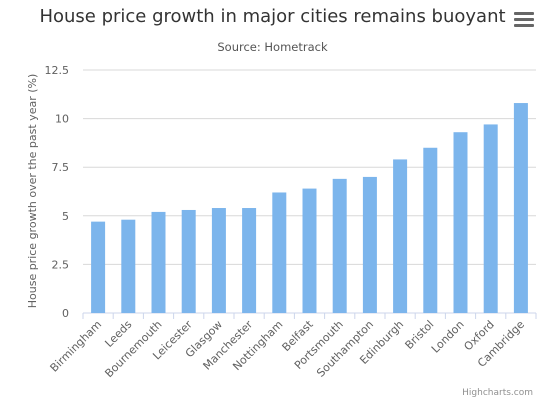 The width and height of the screenshot is (545, 406). Describe the element at coordinates (188, 261) in the screenshot. I see `bar-leicester` at that location.